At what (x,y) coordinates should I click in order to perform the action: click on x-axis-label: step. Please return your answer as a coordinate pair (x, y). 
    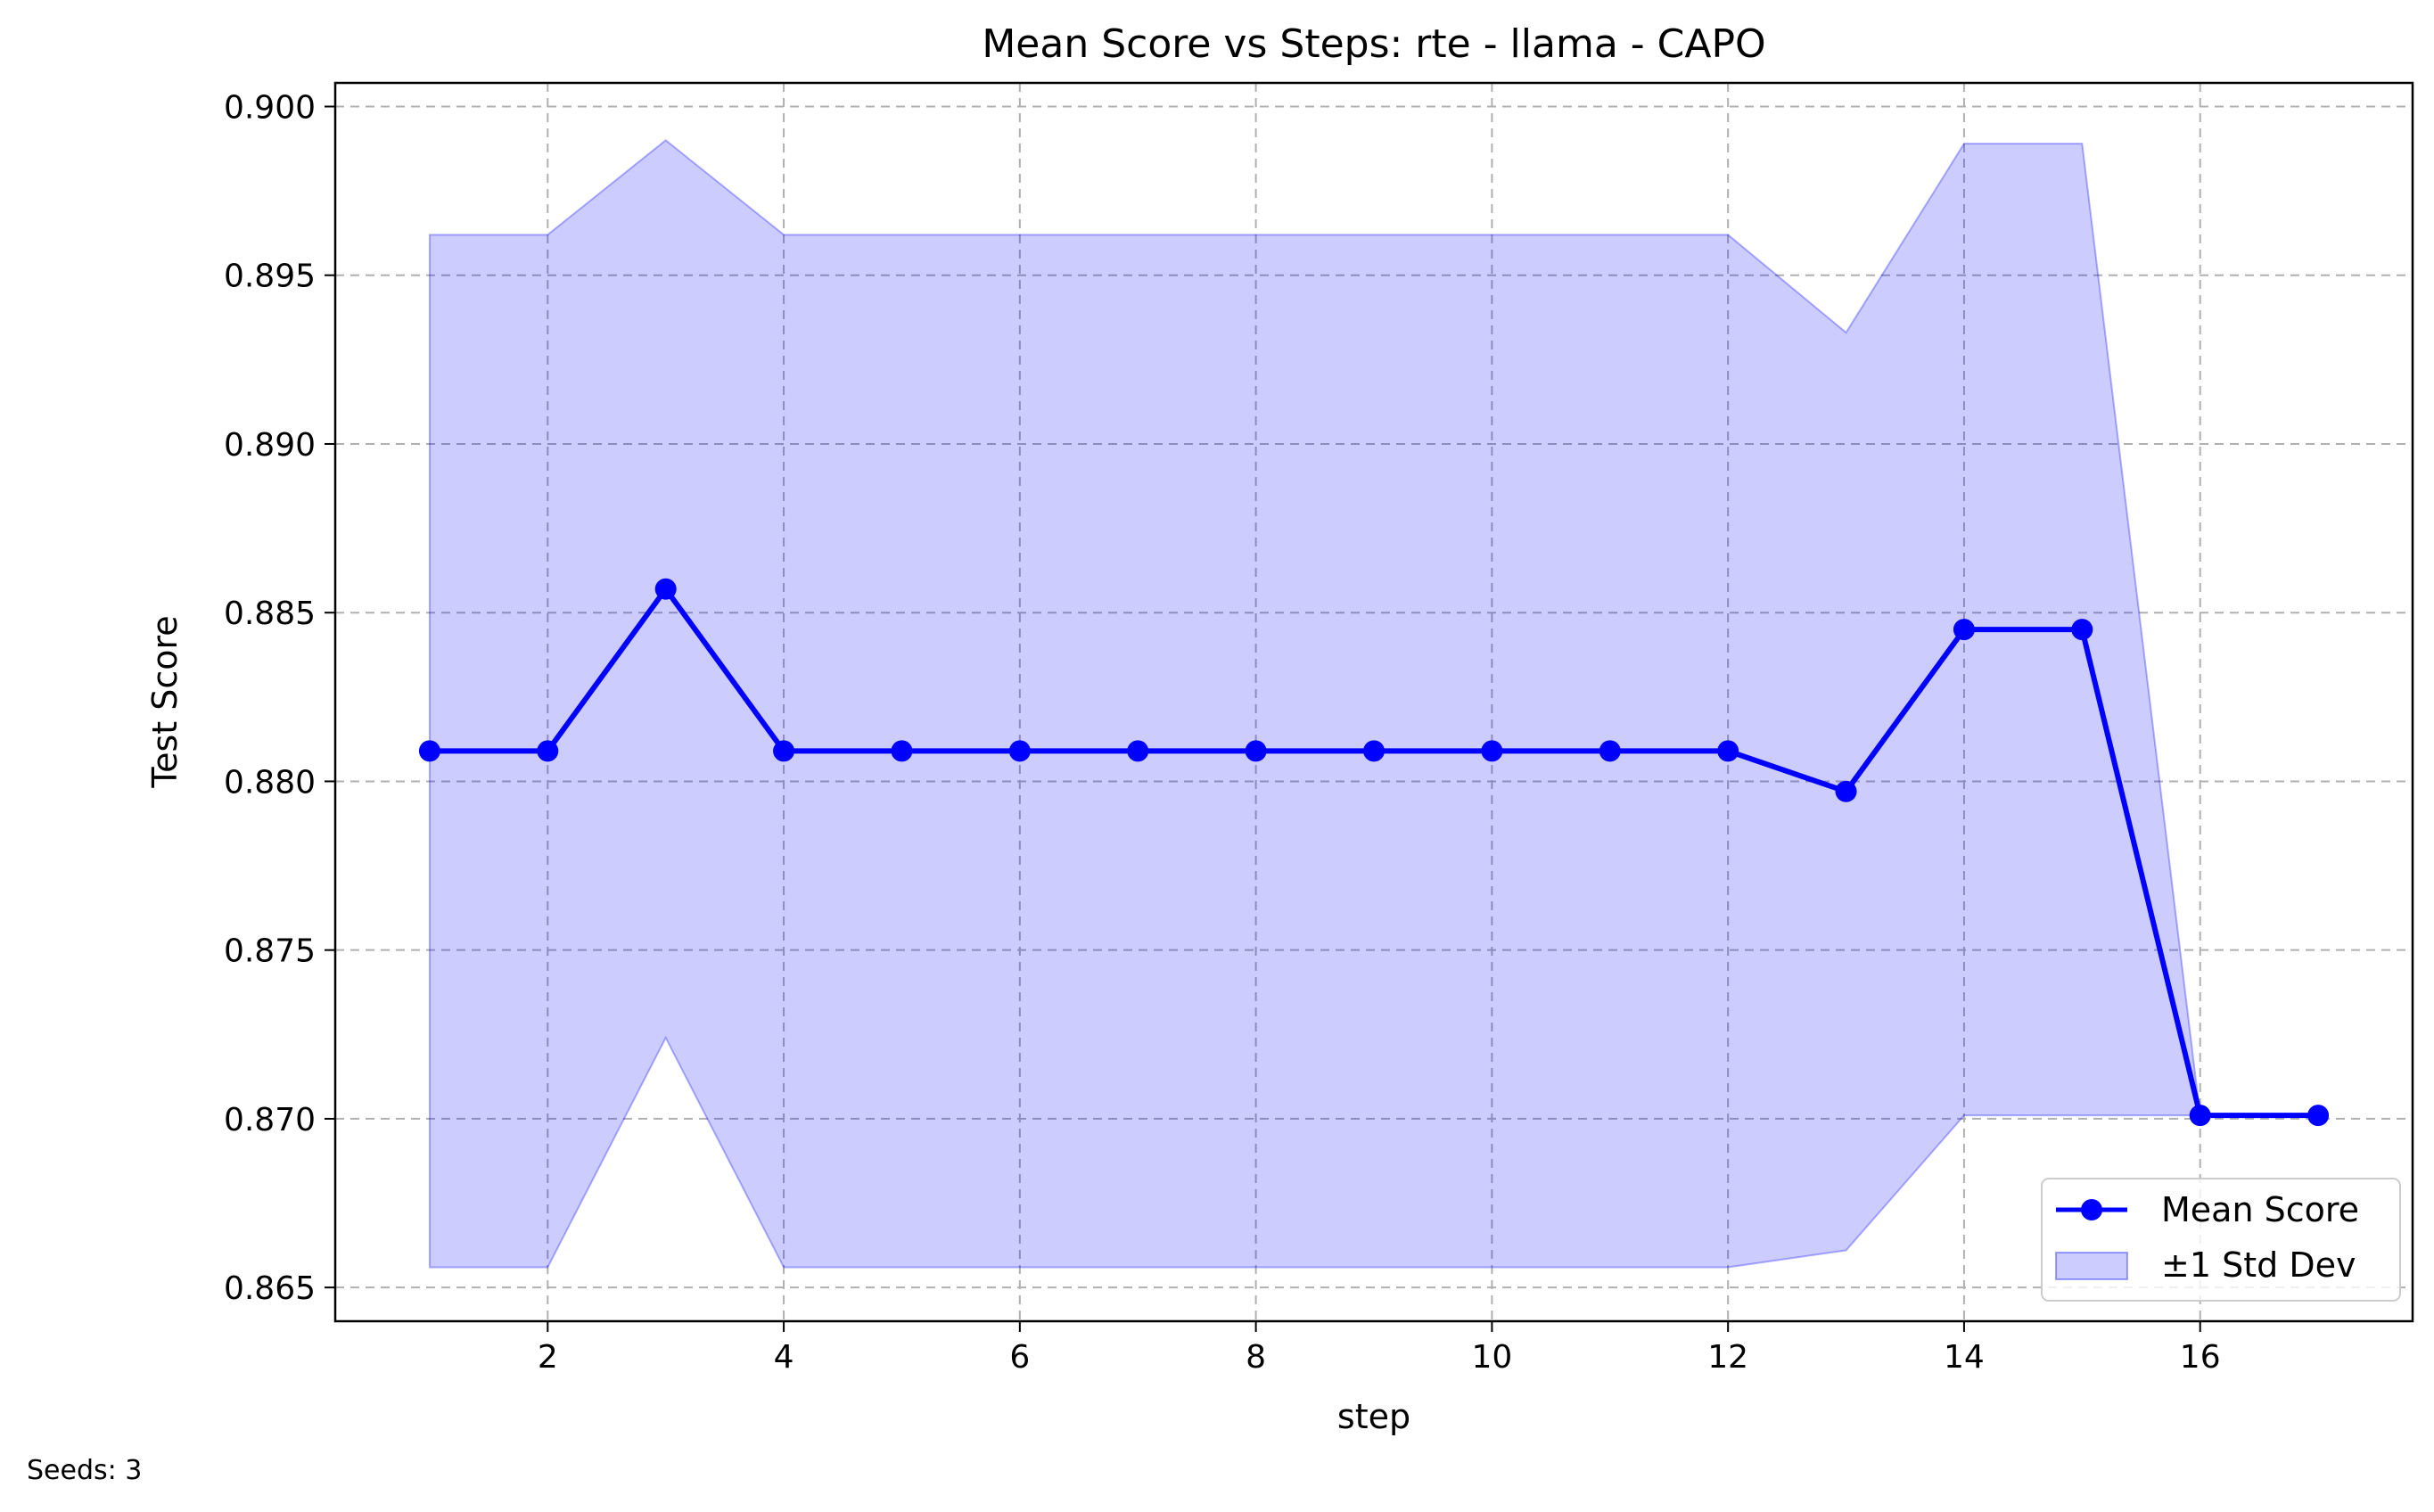
    Looking at the image, I should click on (1374, 1416).